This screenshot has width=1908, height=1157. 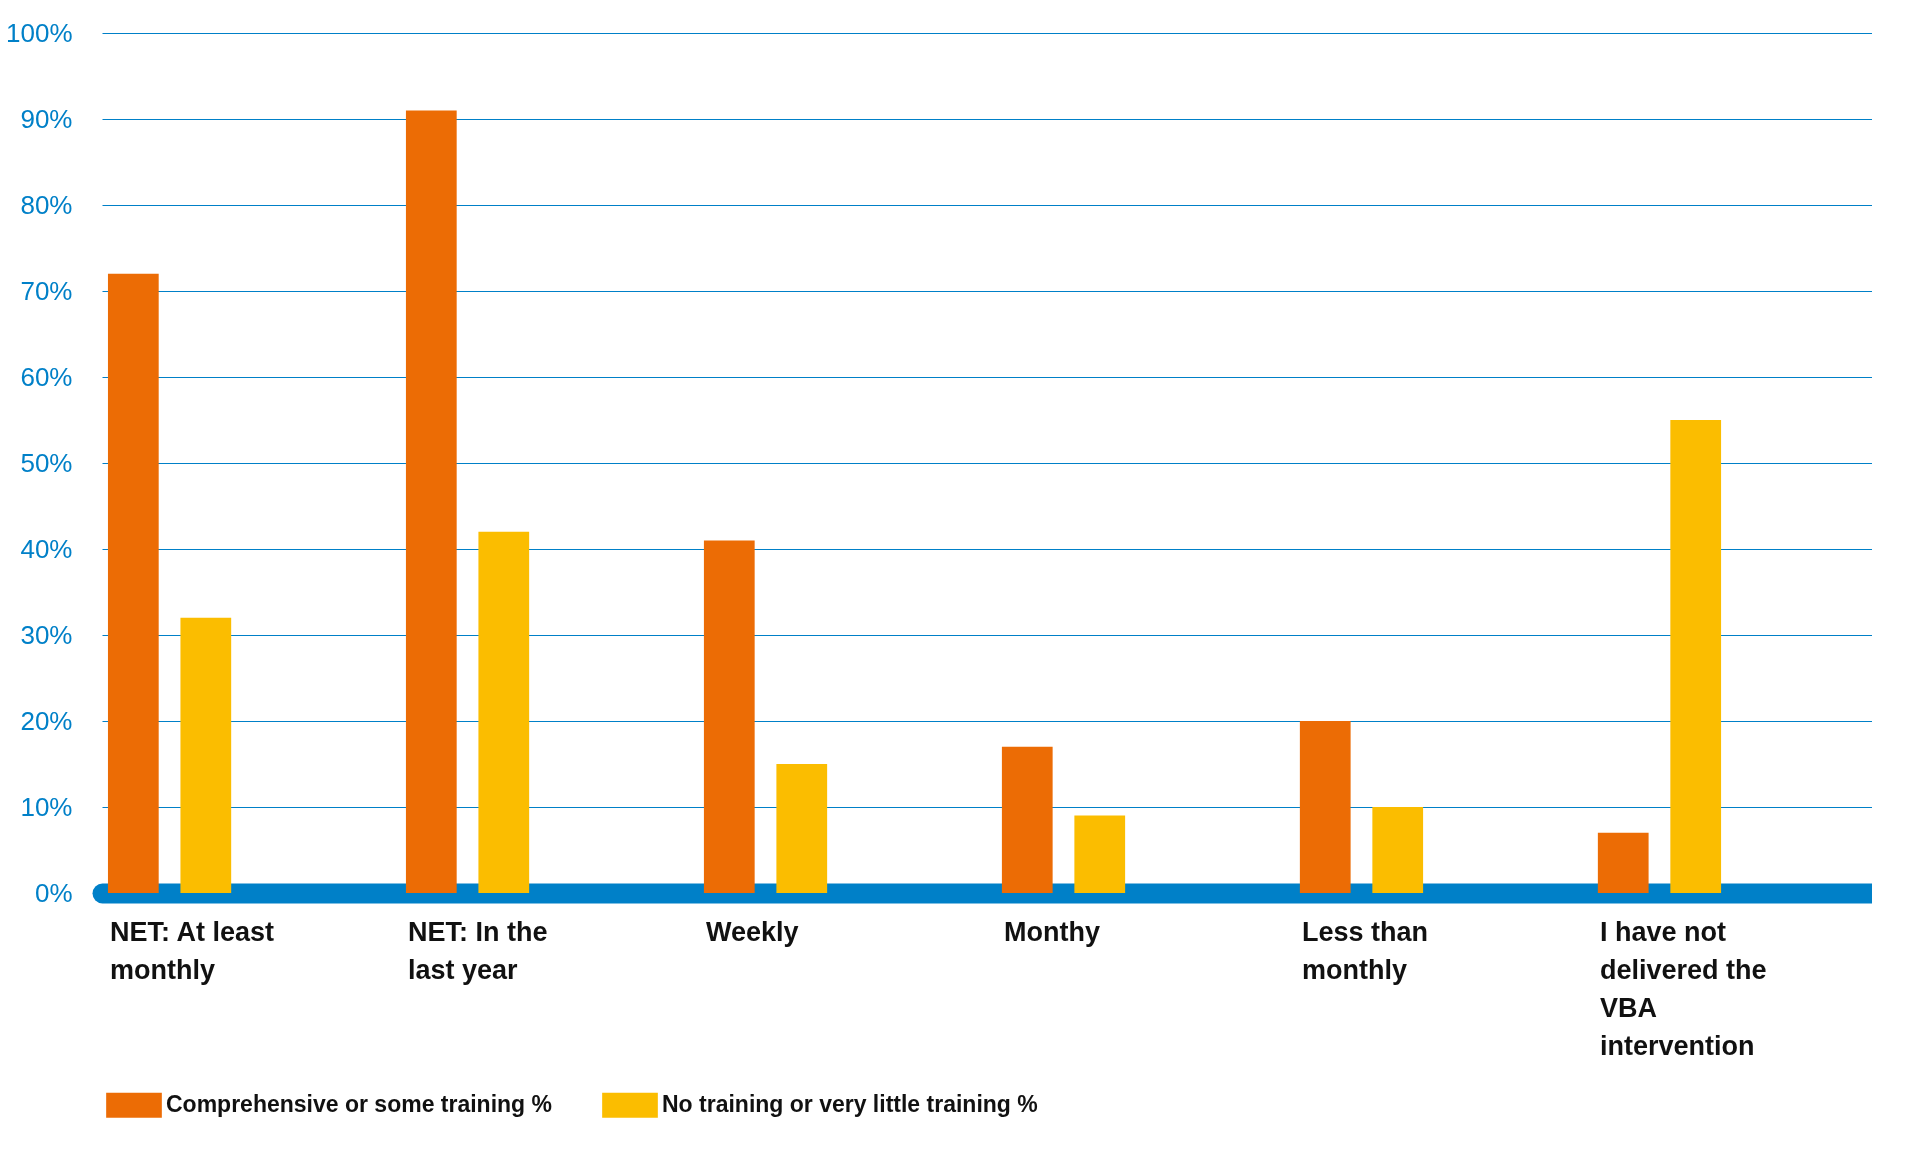 I want to click on y-tick-label: 50%, so click(x=46, y=462).